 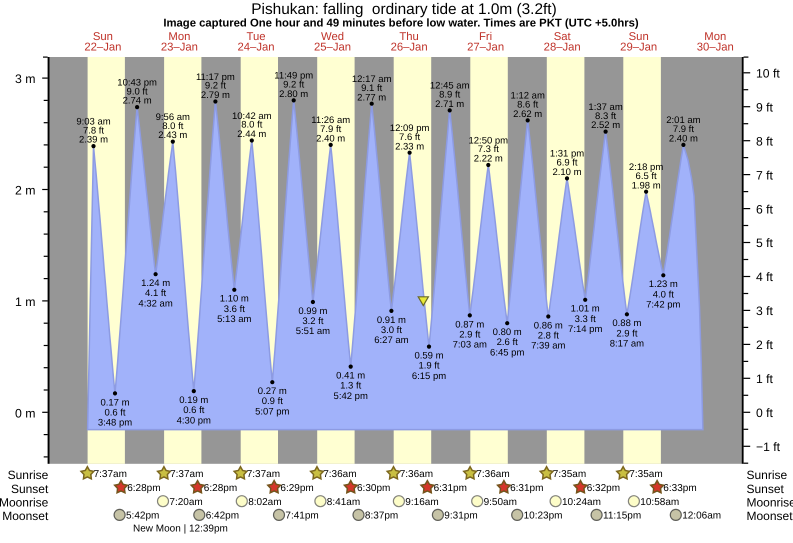 What do you see at coordinates (25, 191) in the screenshot?
I see `svg-text: 2 m` at bounding box center [25, 191].